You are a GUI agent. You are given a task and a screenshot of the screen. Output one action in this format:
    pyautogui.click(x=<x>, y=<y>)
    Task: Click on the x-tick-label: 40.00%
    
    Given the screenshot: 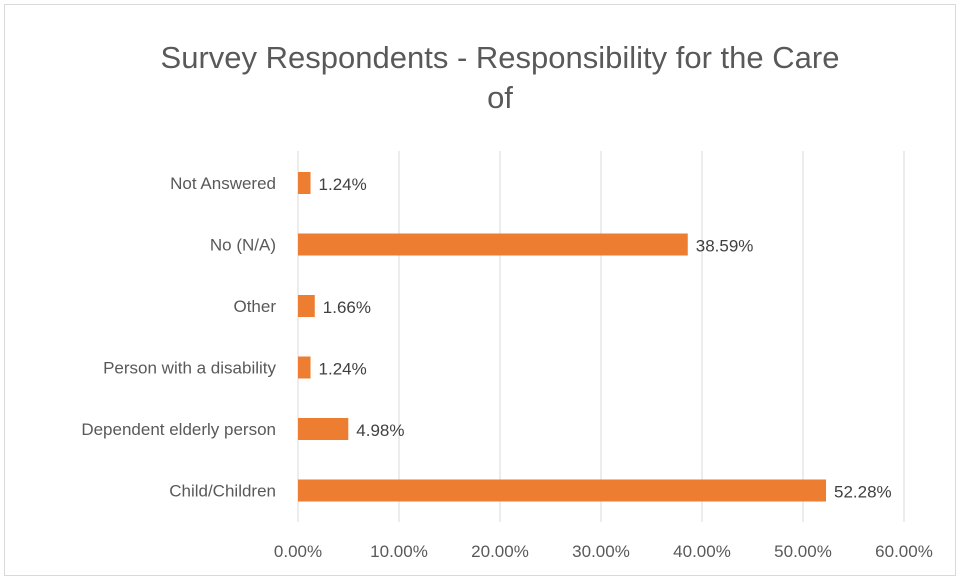 What is the action you would take?
    pyautogui.click(x=702, y=551)
    